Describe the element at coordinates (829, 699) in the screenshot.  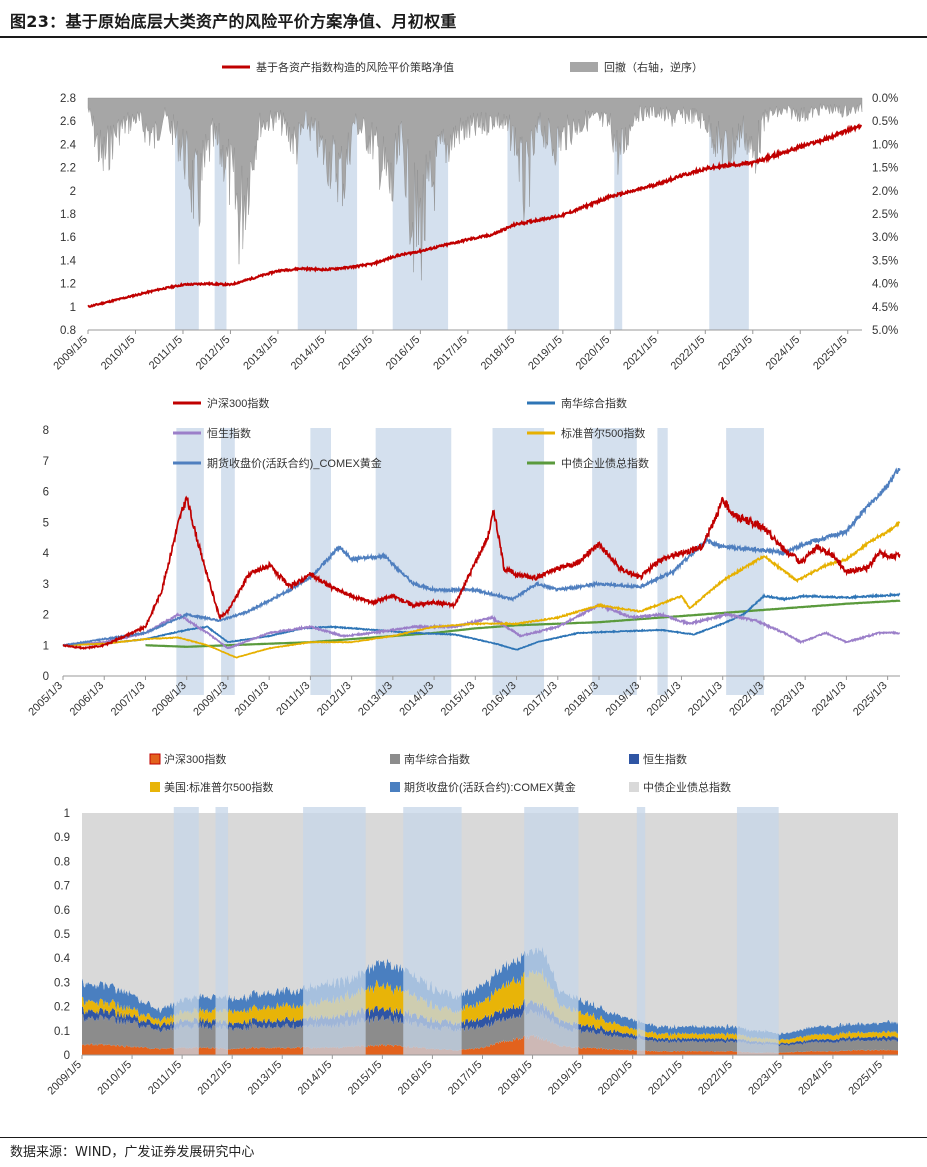
I see `chart2-xtick-label: 2024/1/3` at that location.